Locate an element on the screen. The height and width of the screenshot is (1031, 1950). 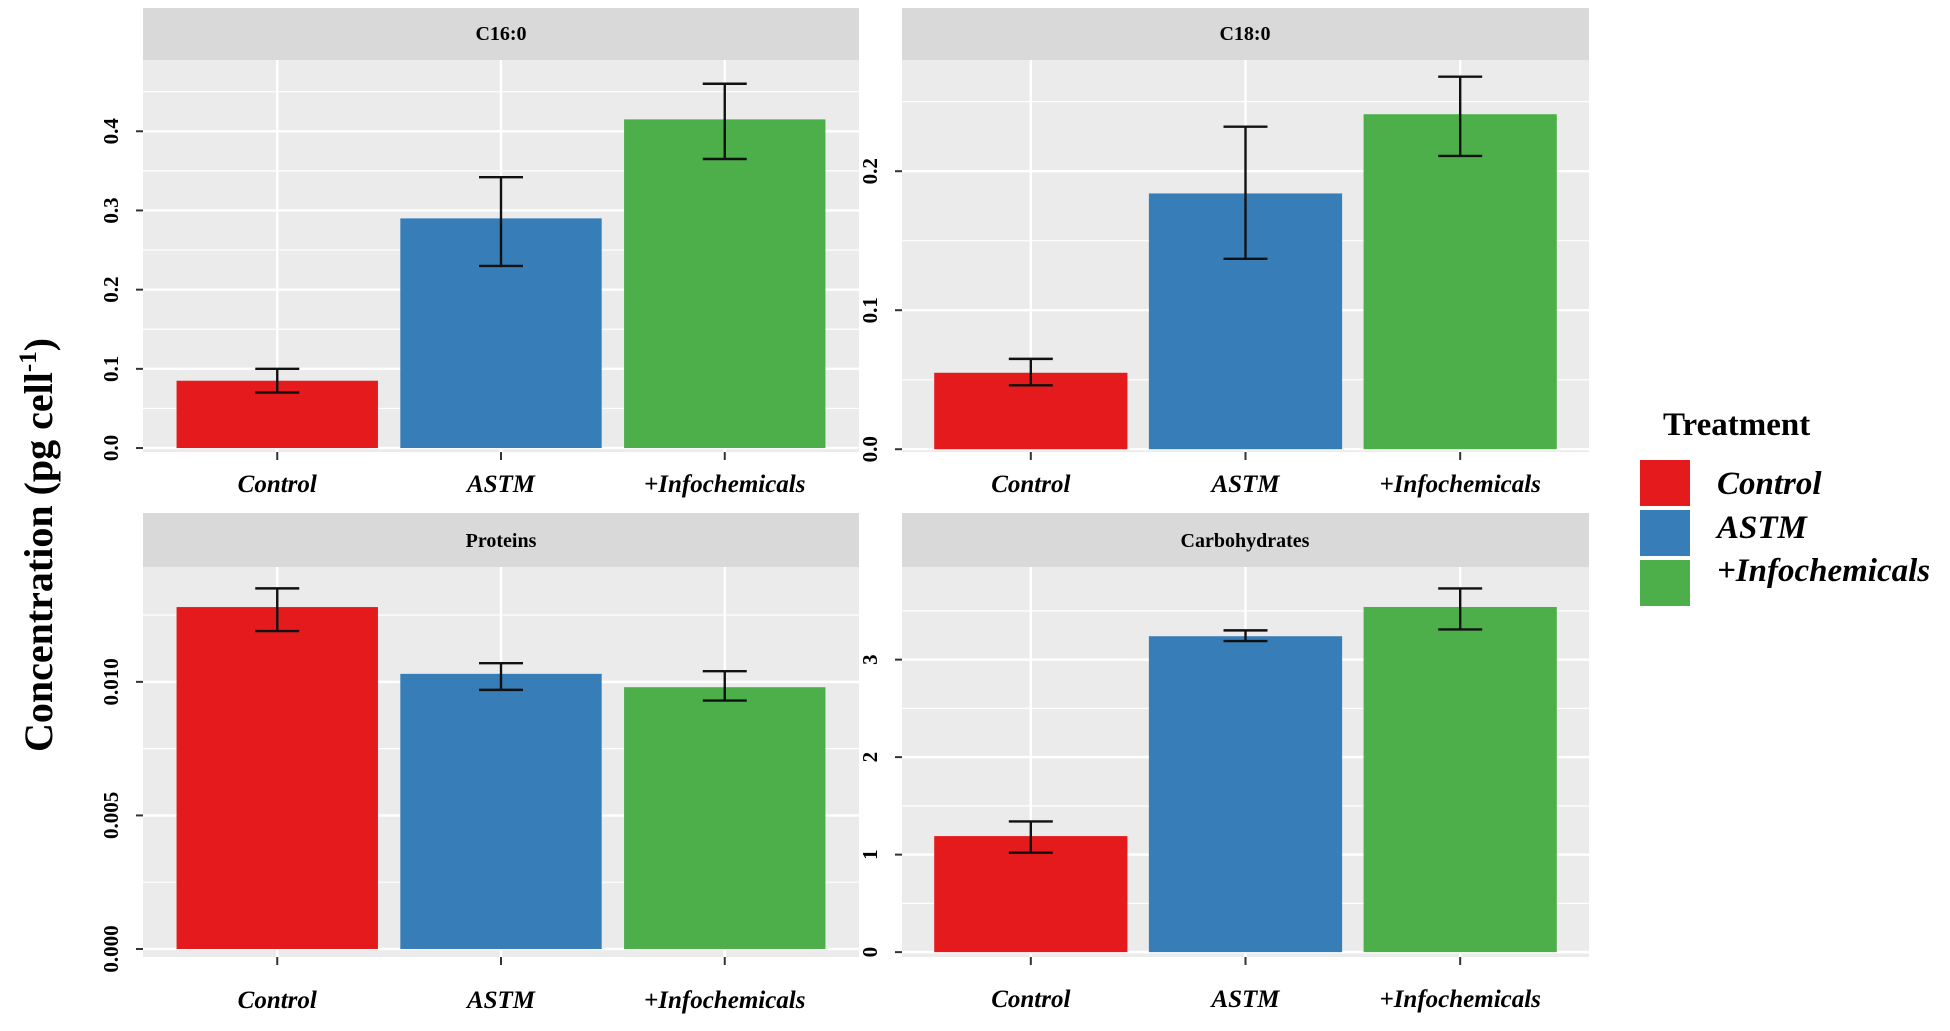
proteins-bar-astm is located at coordinates (501, 811).